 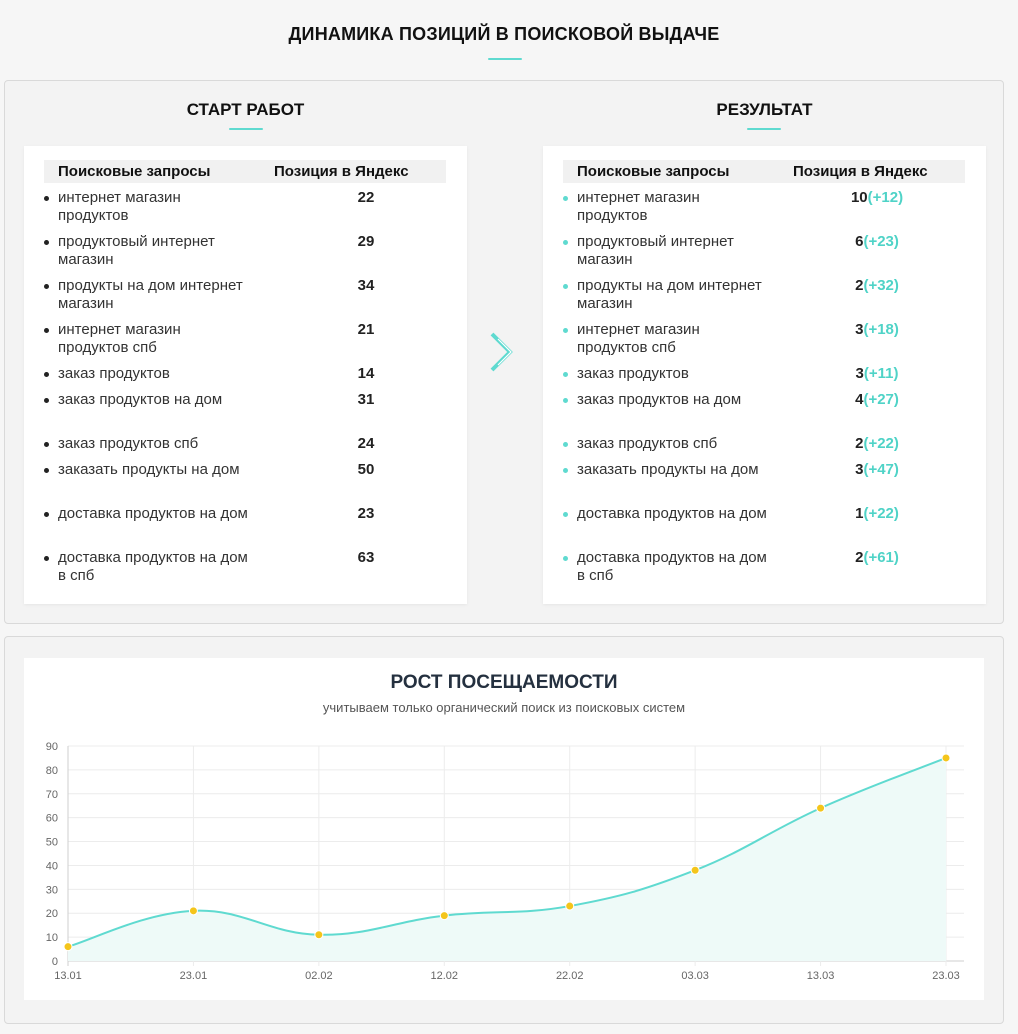 I want to click on position-number: 34, so click(x=366, y=285).